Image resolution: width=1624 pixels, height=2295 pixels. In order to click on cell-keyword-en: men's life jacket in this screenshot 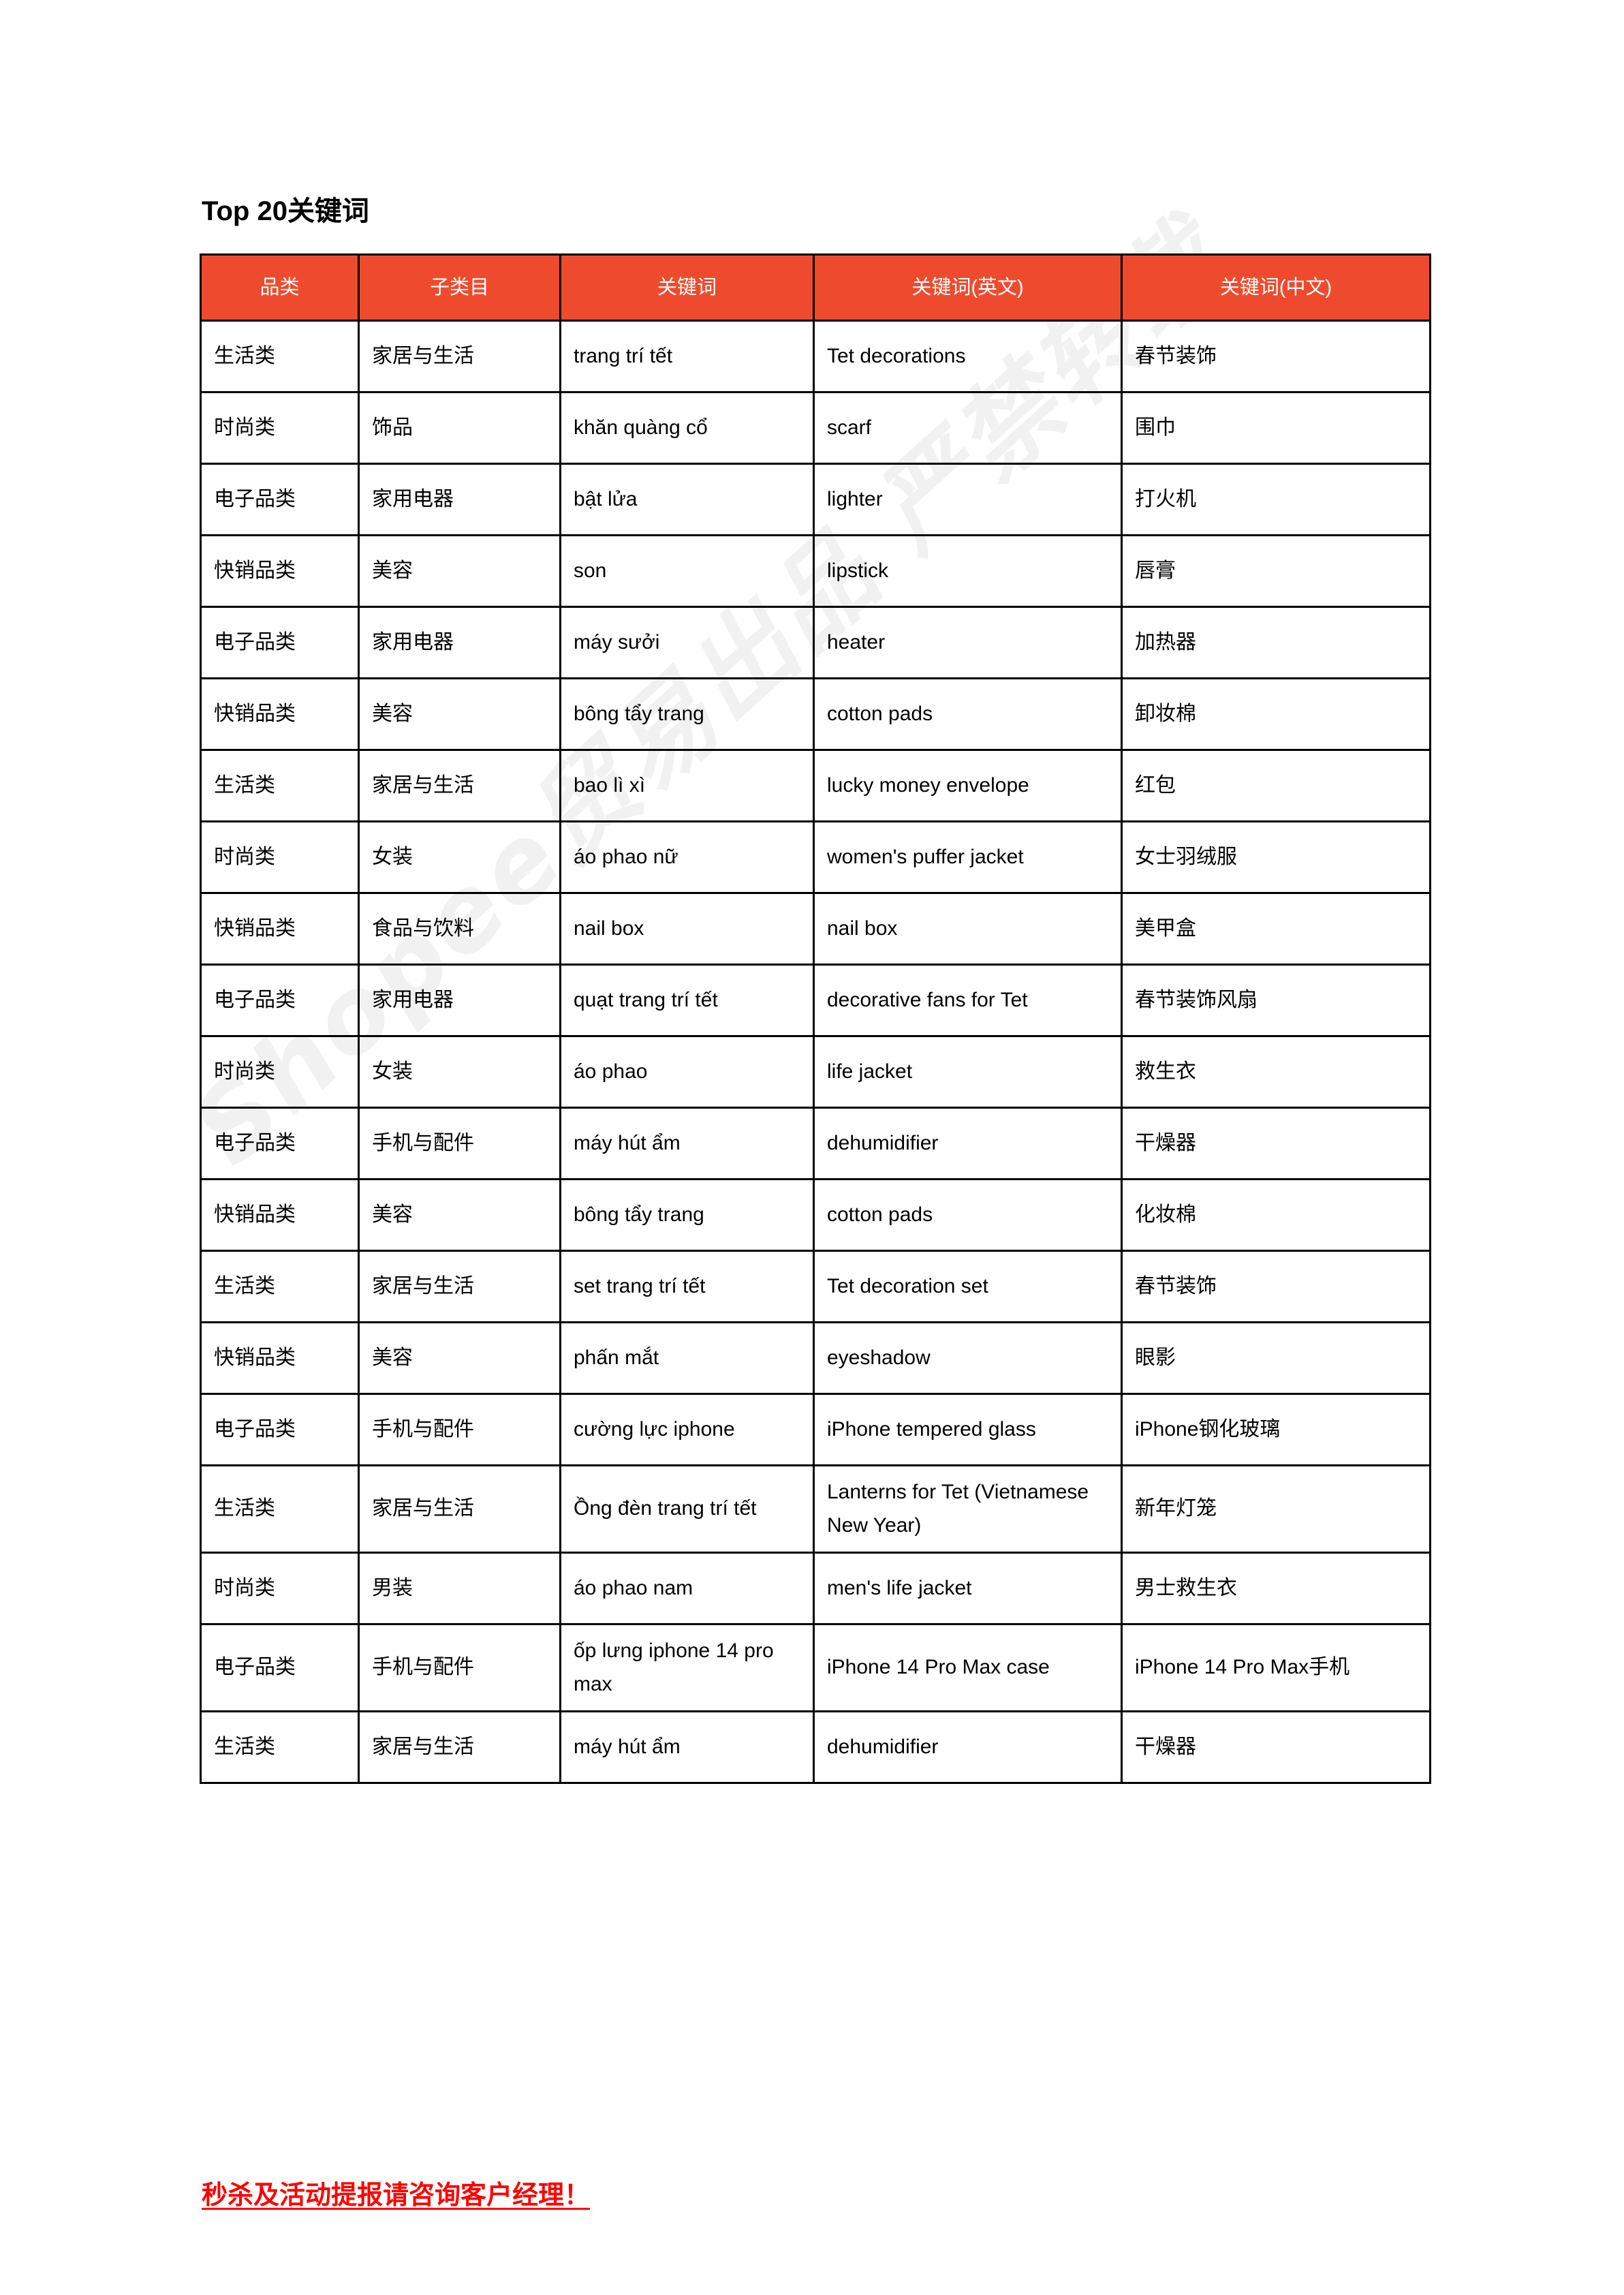, I will do `click(968, 1589)`.